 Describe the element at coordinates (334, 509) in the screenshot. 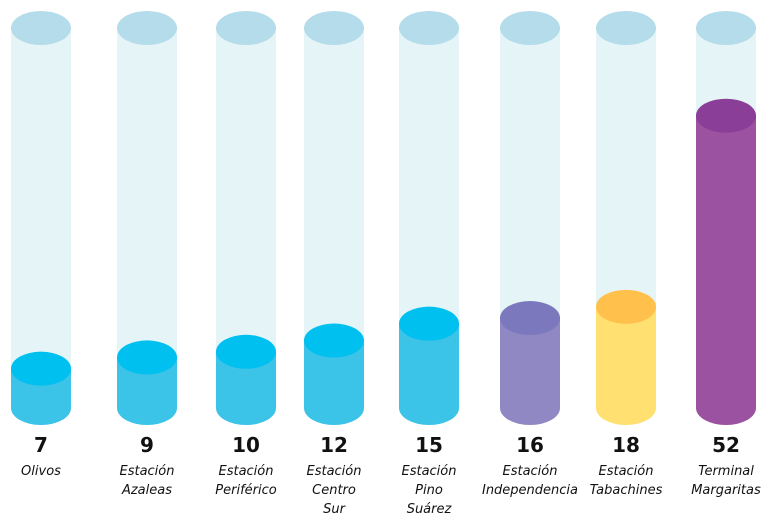

I see `category-label: Sur` at that location.